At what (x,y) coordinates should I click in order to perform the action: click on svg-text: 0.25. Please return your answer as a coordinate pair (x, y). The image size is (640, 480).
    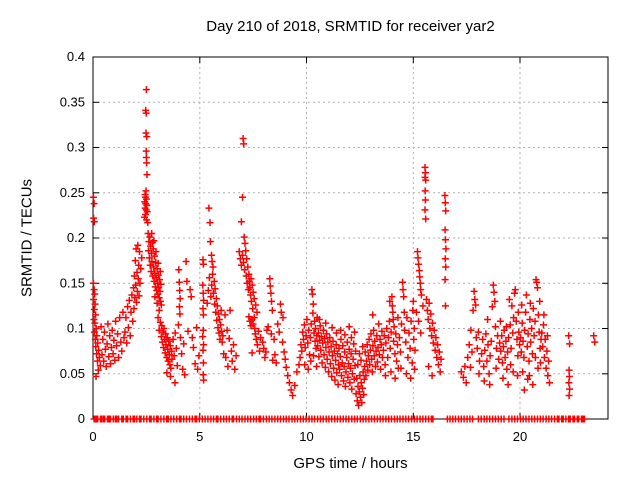
    Looking at the image, I should click on (72, 192).